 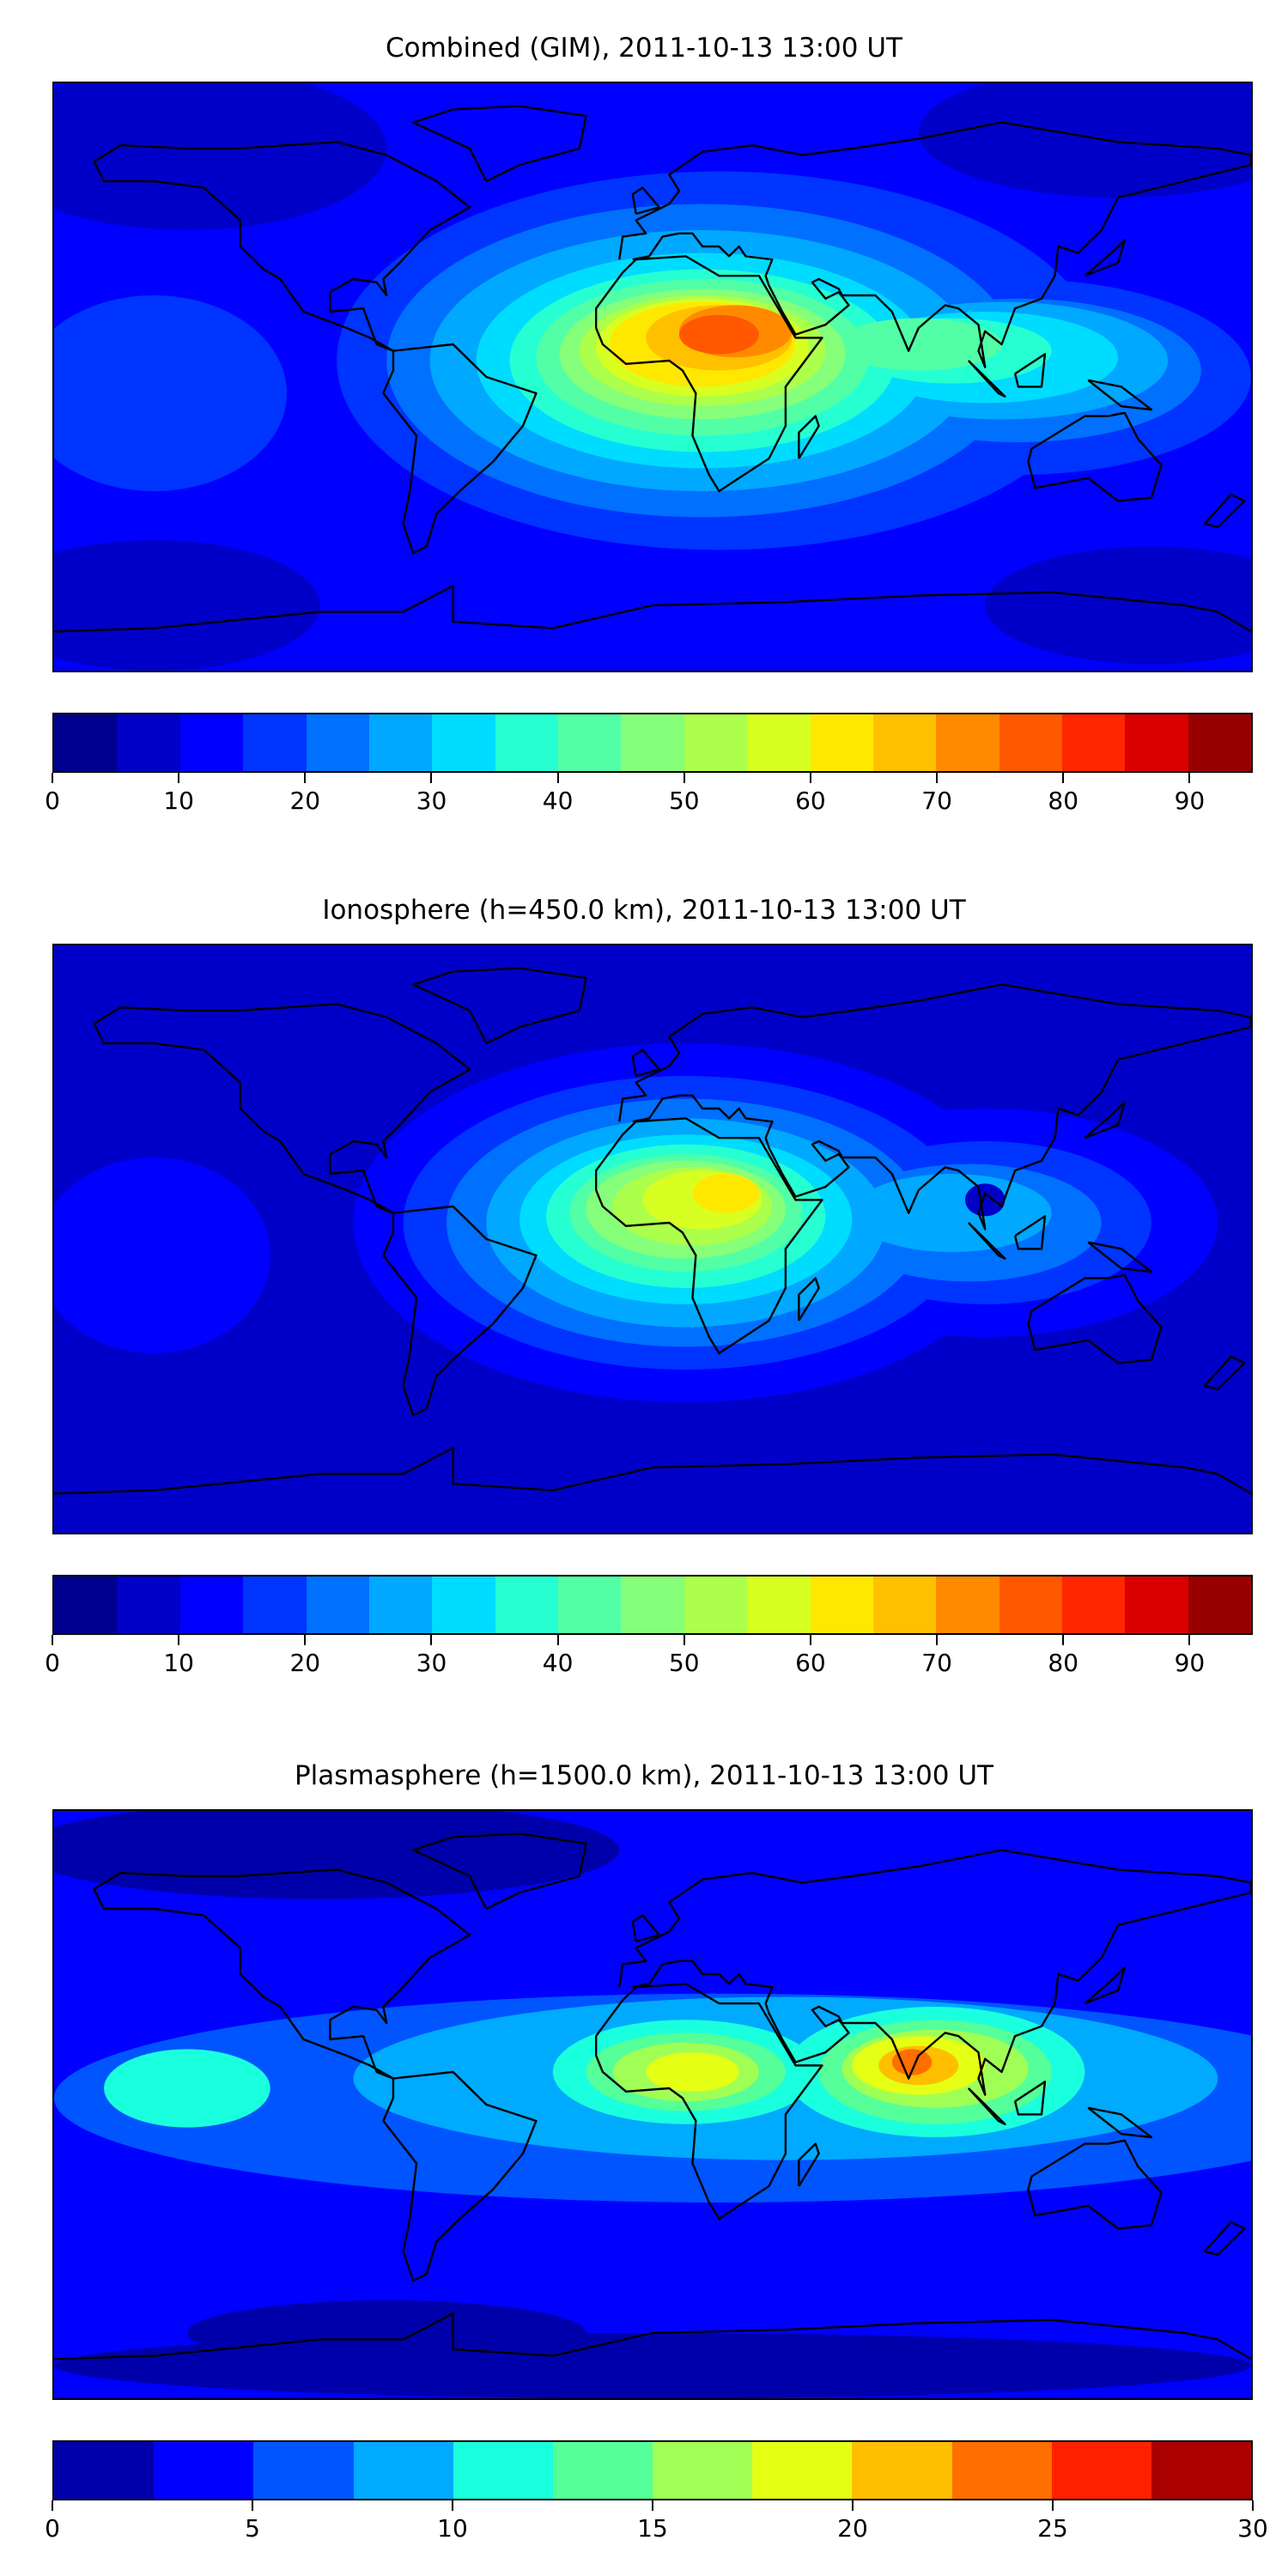 I want to click on colorbar-tick-label: 40, so click(x=558, y=801).